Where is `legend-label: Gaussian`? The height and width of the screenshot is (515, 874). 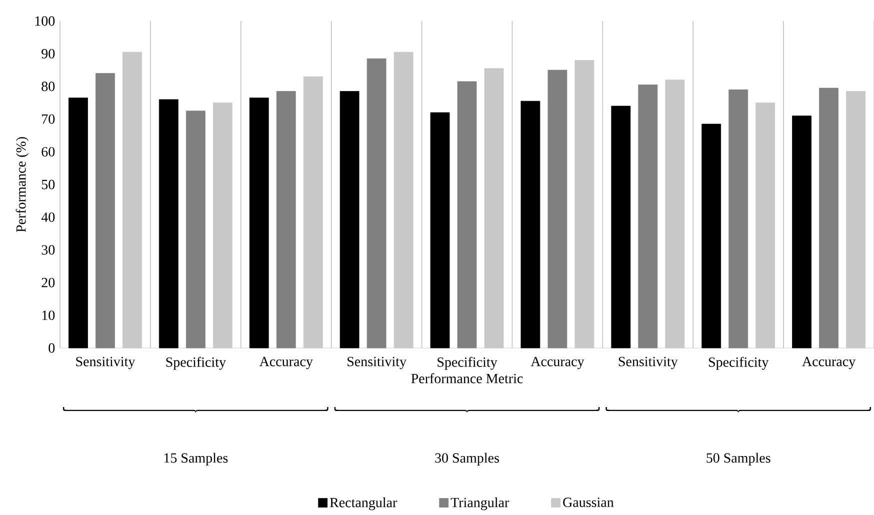
legend-label: Gaussian is located at coordinates (588, 503).